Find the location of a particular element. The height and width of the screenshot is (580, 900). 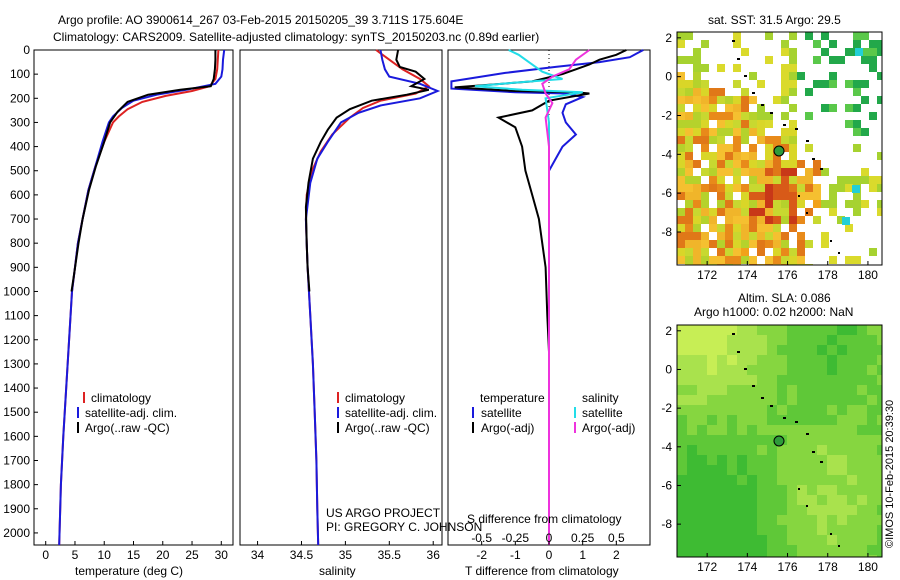

legend-label-argo: Argo(..raw -QC) is located at coordinates (127, 428).